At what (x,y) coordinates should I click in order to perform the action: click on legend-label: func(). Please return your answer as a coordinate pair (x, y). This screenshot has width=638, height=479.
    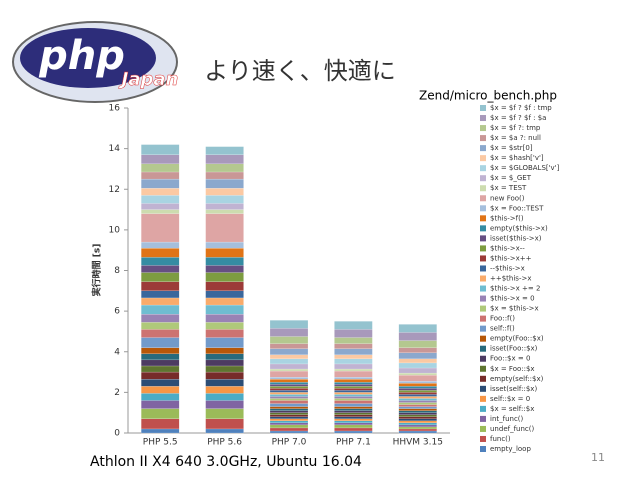
    Looking at the image, I should click on (500, 439).